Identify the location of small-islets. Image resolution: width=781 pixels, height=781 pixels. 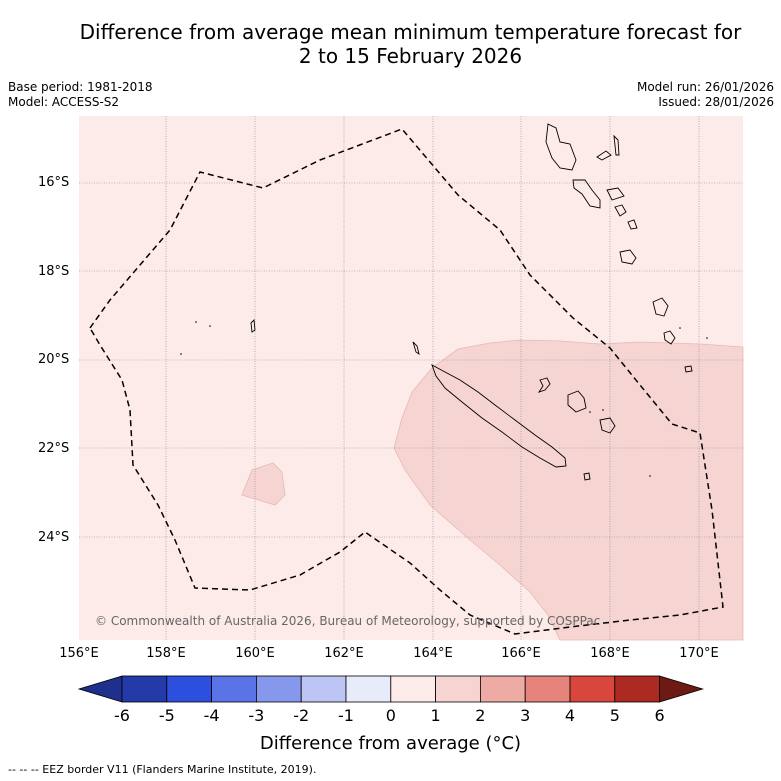
(444, 399).